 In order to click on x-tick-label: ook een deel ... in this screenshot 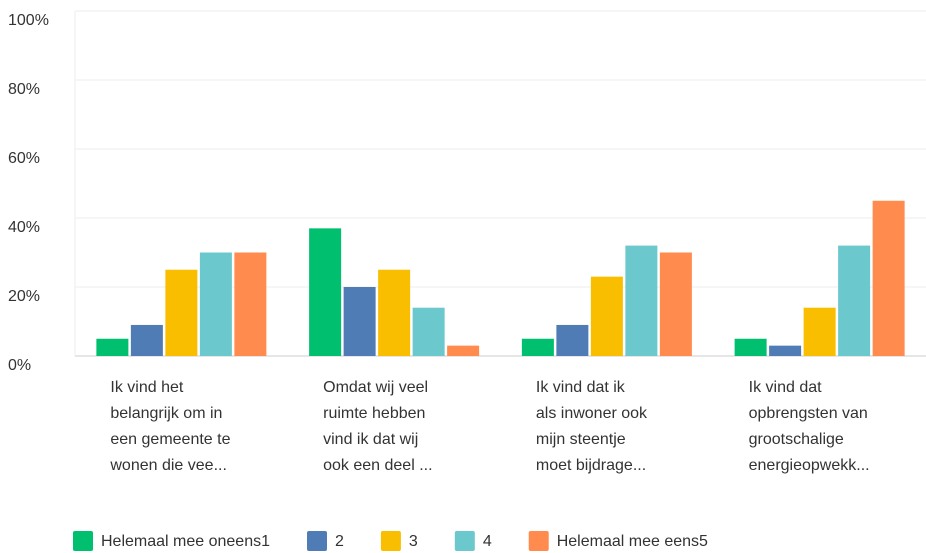, I will do `click(377, 465)`.